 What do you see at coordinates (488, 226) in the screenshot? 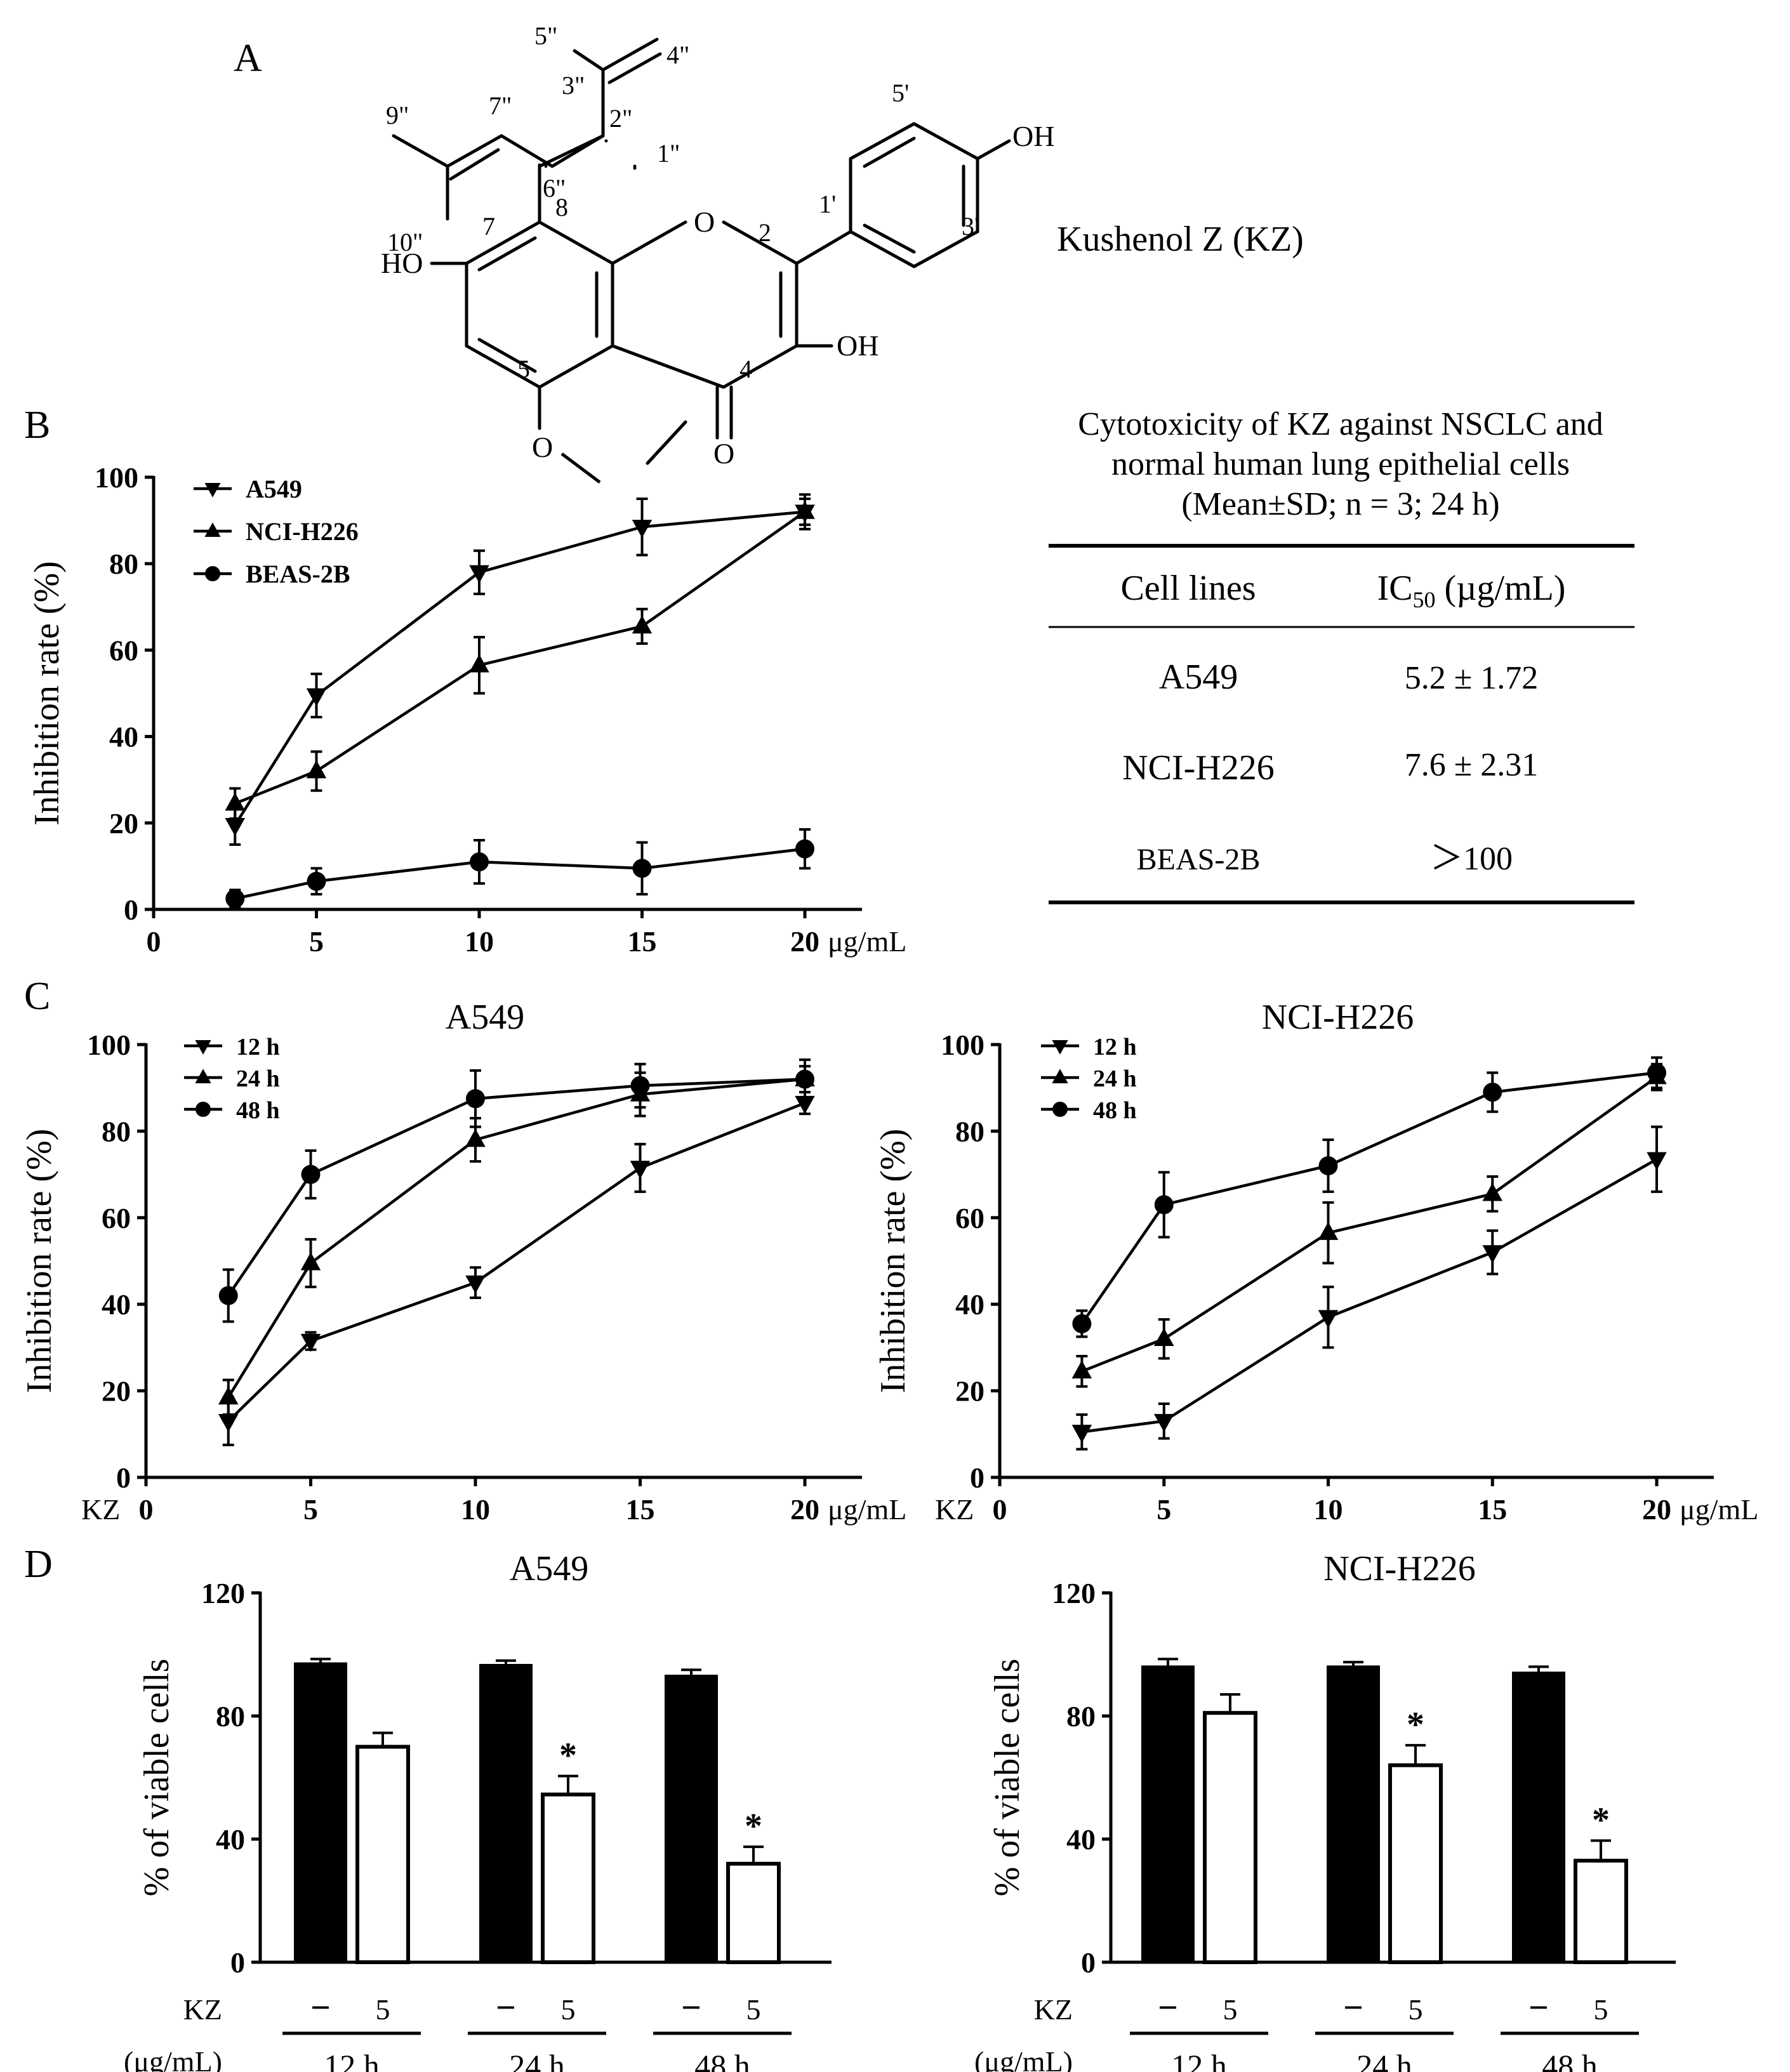
I see `label-7: 7` at bounding box center [488, 226].